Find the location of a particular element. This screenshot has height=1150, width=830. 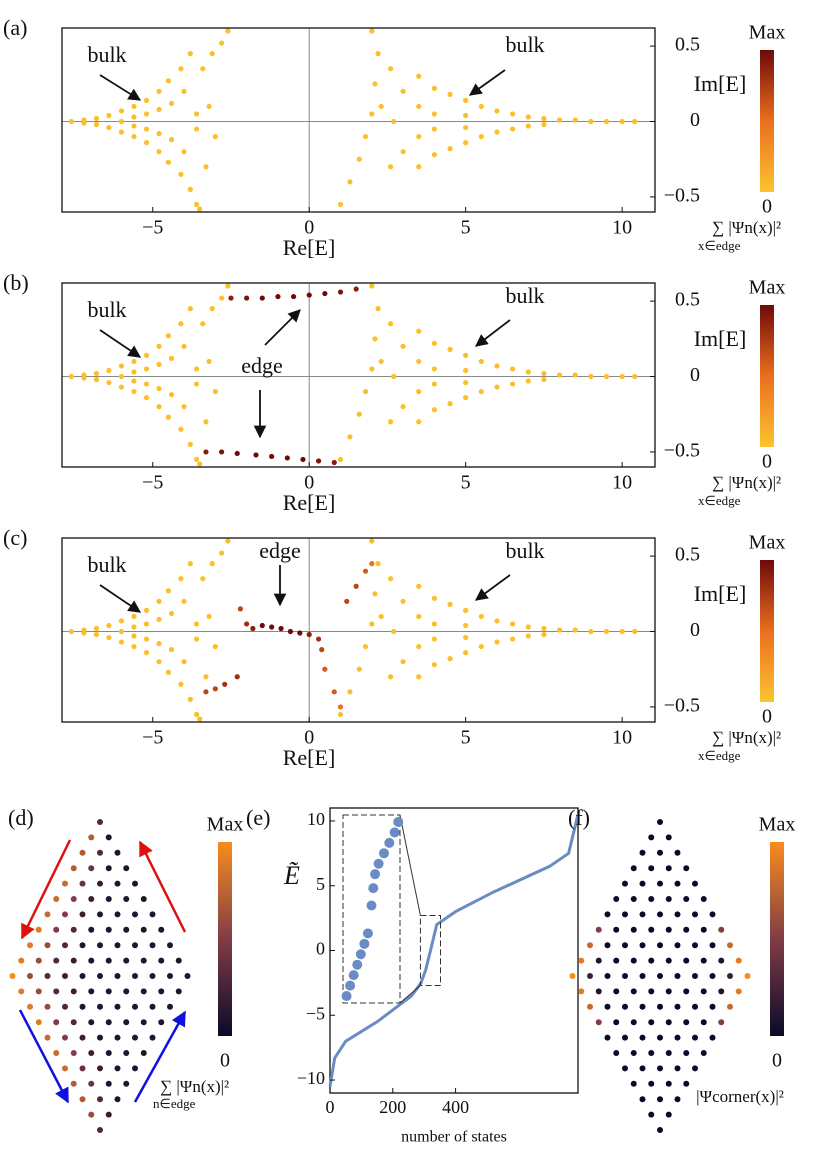

d-arrows is located at coordinates (102, 971).